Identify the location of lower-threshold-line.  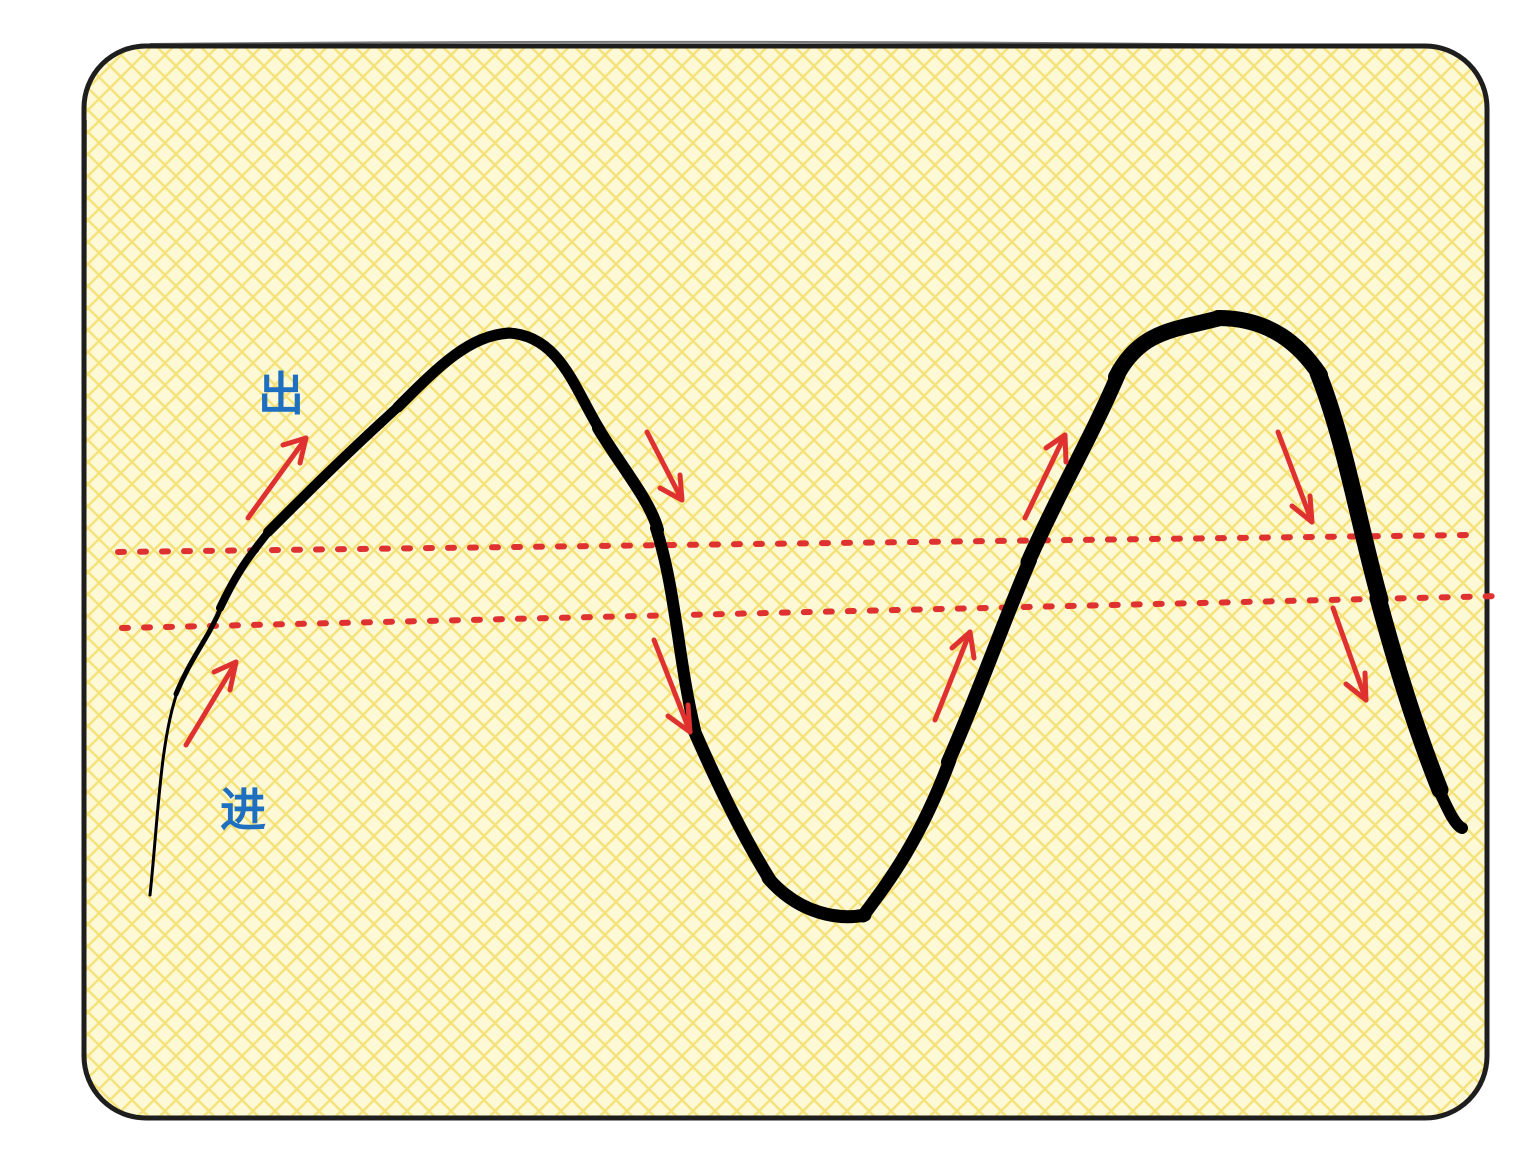
(811, 612).